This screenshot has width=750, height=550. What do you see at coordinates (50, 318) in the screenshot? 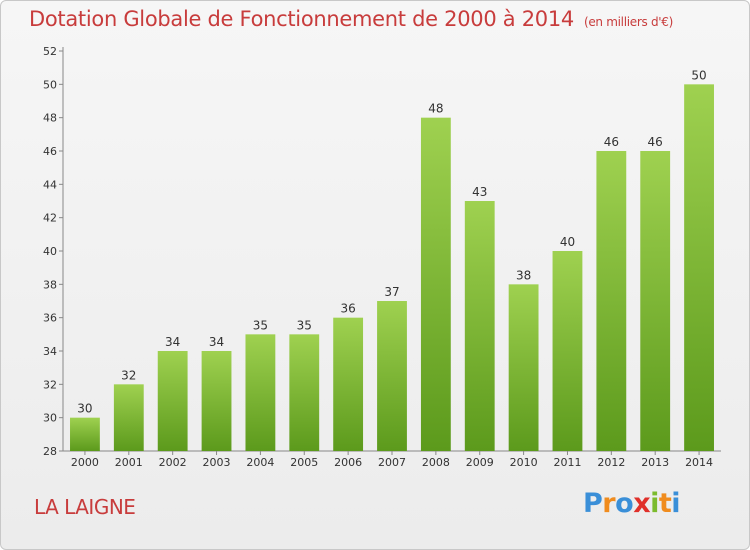
I see `y-tick-label: 36` at bounding box center [50, 318].